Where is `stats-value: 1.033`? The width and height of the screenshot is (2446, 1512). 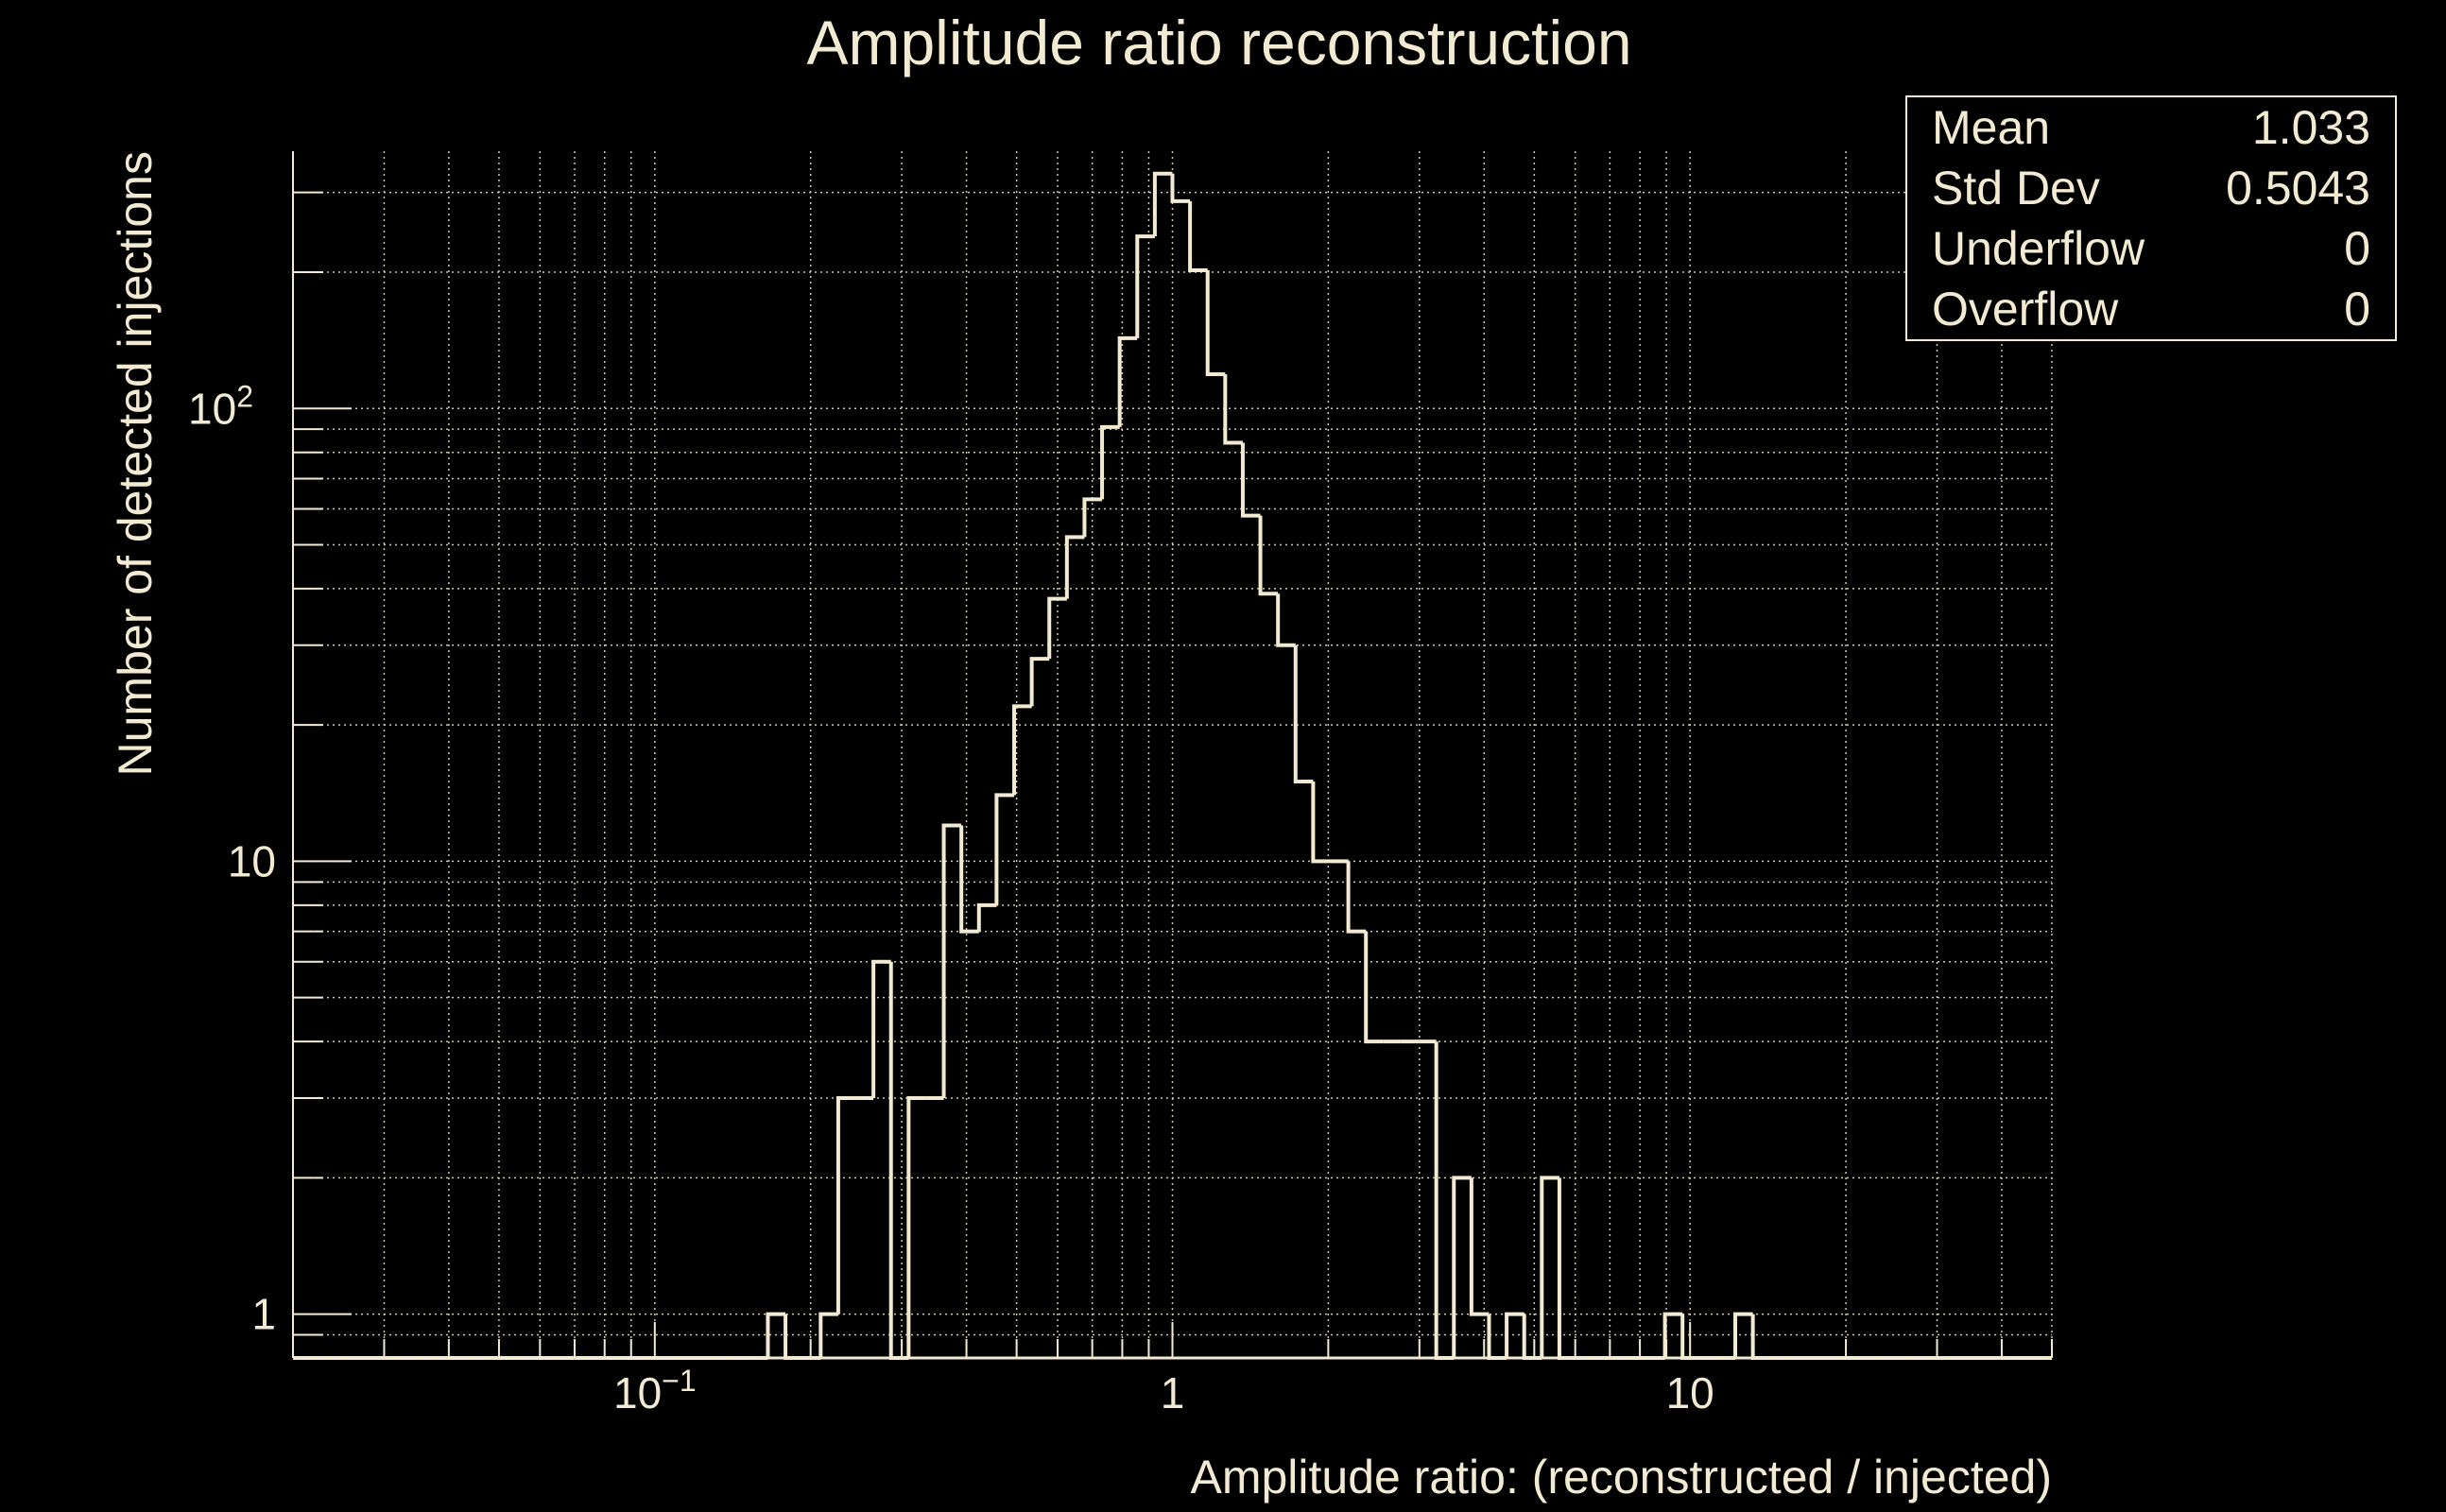 stats-value: 1.033 is located at coordinates (2311, 127).